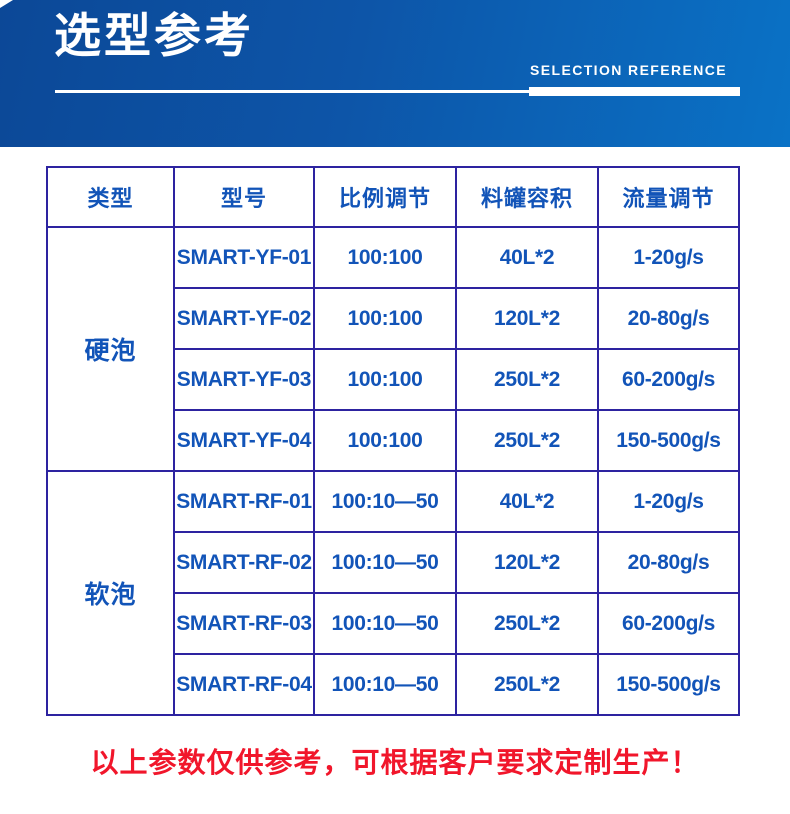 Image resolution: width=790 pixels, height=814 pixels. Describe the element at coordinates (395, 762) in the screenshot. I see `footer-note: 以上参数仅供参考，可根据客户要求定制生产！` at that location.